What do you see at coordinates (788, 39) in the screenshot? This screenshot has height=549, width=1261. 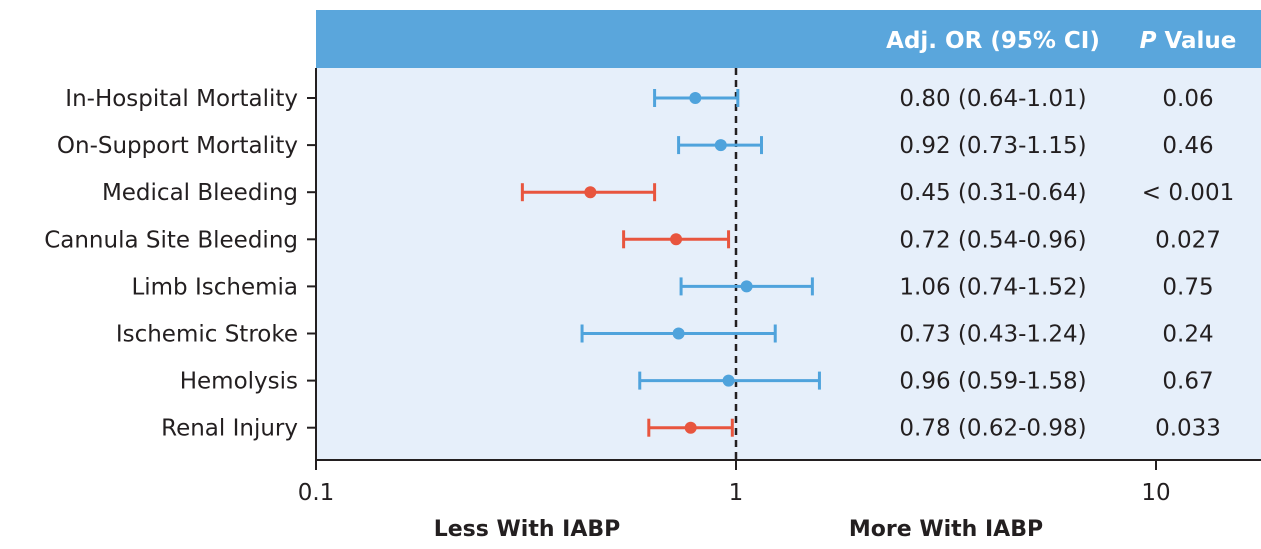 I see `header-band` at bounding box center [788, 39].